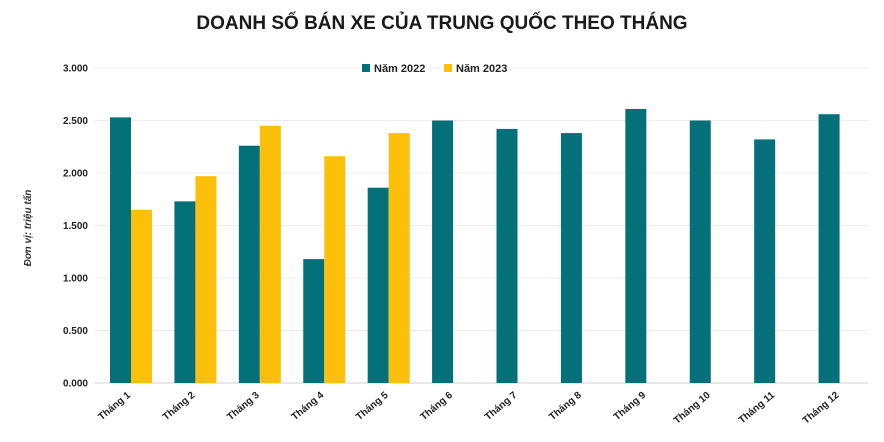  Describe the element at coordinates (75, 174) in the screenshot. I see `y-tick-label: 2.000` at that location.